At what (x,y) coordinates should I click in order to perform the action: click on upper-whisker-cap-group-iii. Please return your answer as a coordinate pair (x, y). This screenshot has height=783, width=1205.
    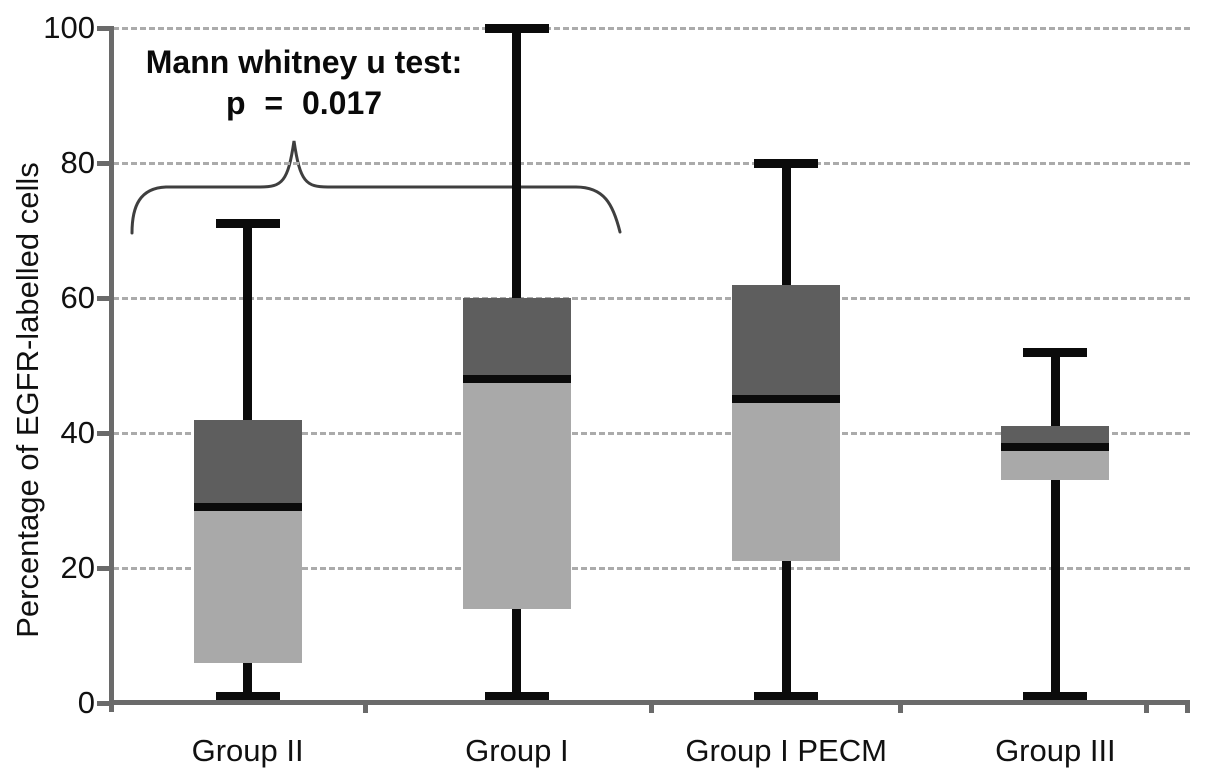
    Looking at the image, I should click on (1055, 352).